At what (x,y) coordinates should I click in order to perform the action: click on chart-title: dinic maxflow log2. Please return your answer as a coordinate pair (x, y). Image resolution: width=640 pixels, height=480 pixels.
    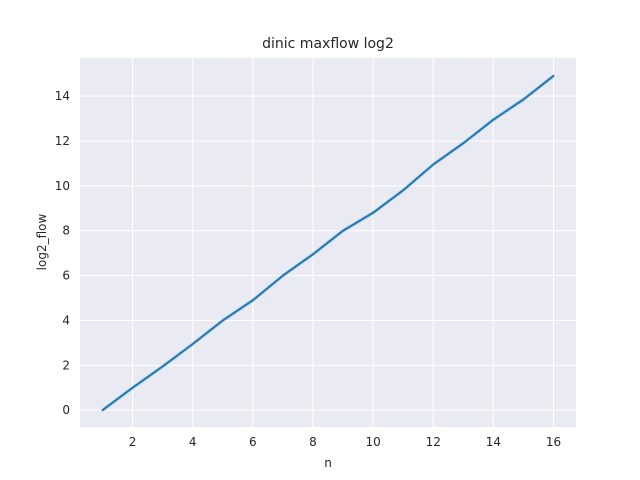
    Looking at the image, I should click on (328, 44).